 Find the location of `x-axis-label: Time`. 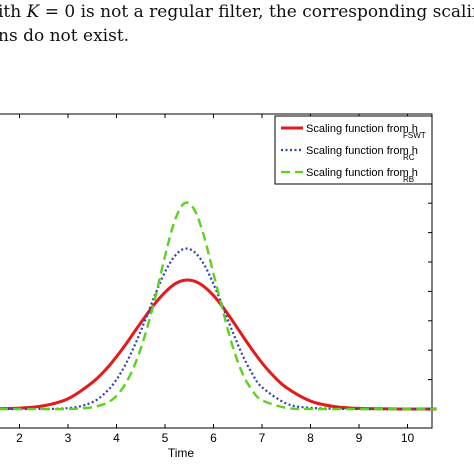

x-axis-label: Time is located at coordinates (181, 453).